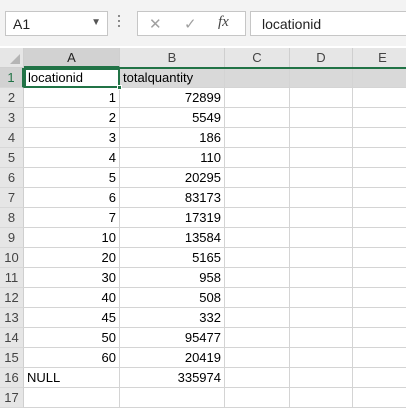 This screenshot has height=416, width=406. Describe the element at coordinates (328, 23) in the screenshot. I see `formula-input: locationid` at that location.